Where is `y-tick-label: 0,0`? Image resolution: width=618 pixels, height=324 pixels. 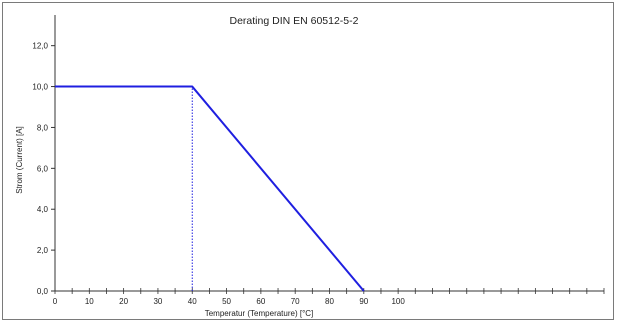
y-tick-label: 0,0 is located at coordinates (43, 291).